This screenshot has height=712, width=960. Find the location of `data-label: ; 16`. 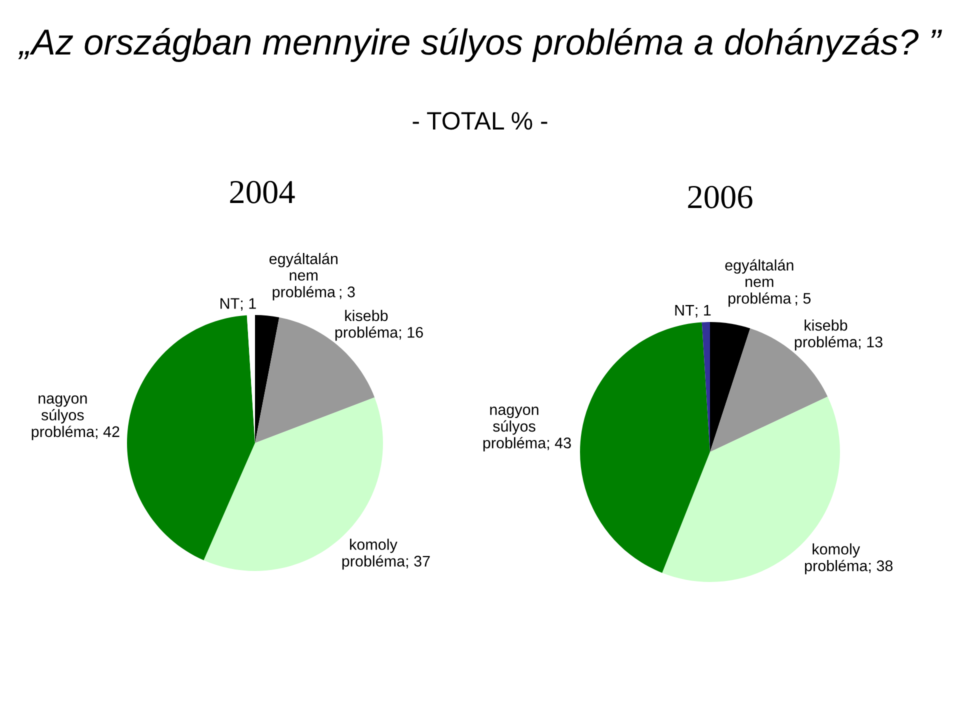

data-label: ; 16 is located at coordinates (411, 333).